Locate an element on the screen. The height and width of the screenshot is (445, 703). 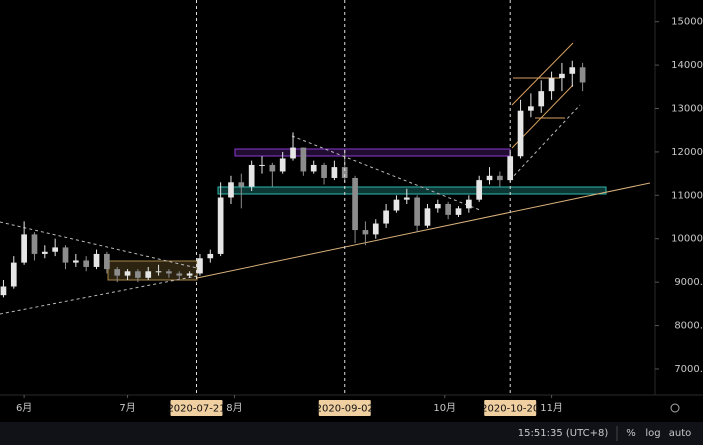
y-tick-label: 7000.00 is located at coordinates (688, 369).